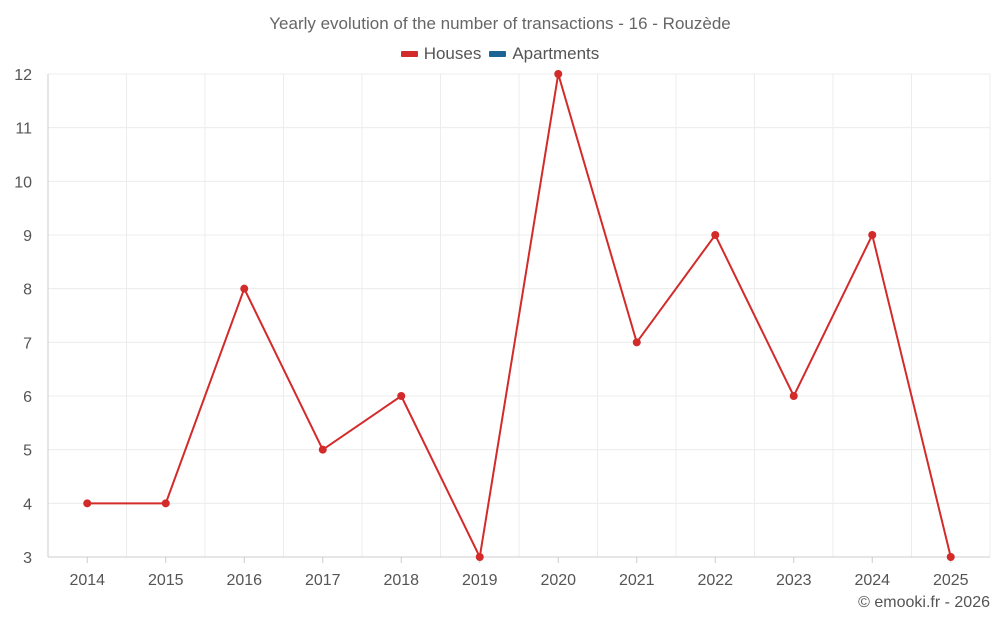 Image resolution: width=1000 pixels, height=625 pixels. I want to click on legend-label-houses: Houses, so click(452, 53).